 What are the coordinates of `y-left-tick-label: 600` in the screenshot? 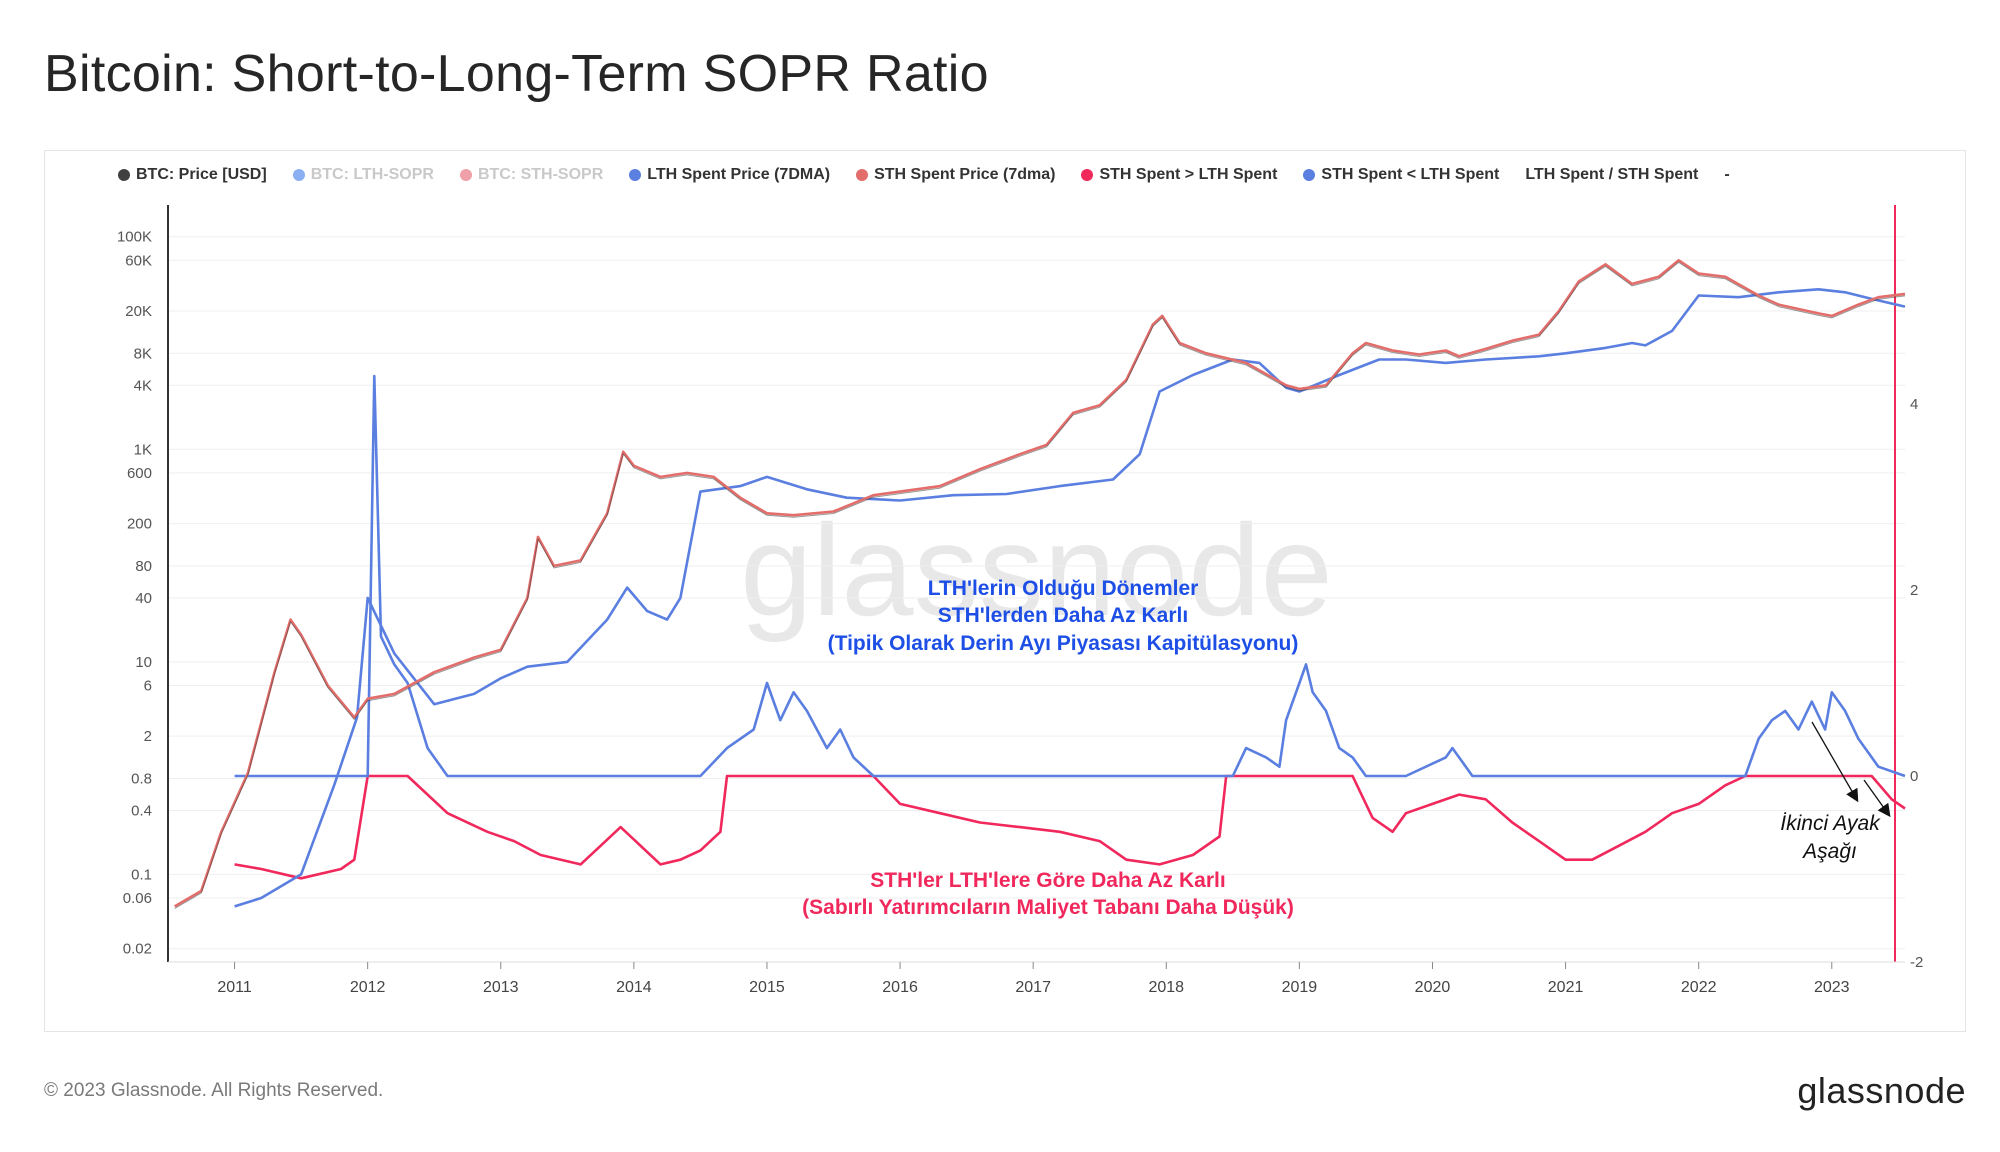 It's located at (139, 473).